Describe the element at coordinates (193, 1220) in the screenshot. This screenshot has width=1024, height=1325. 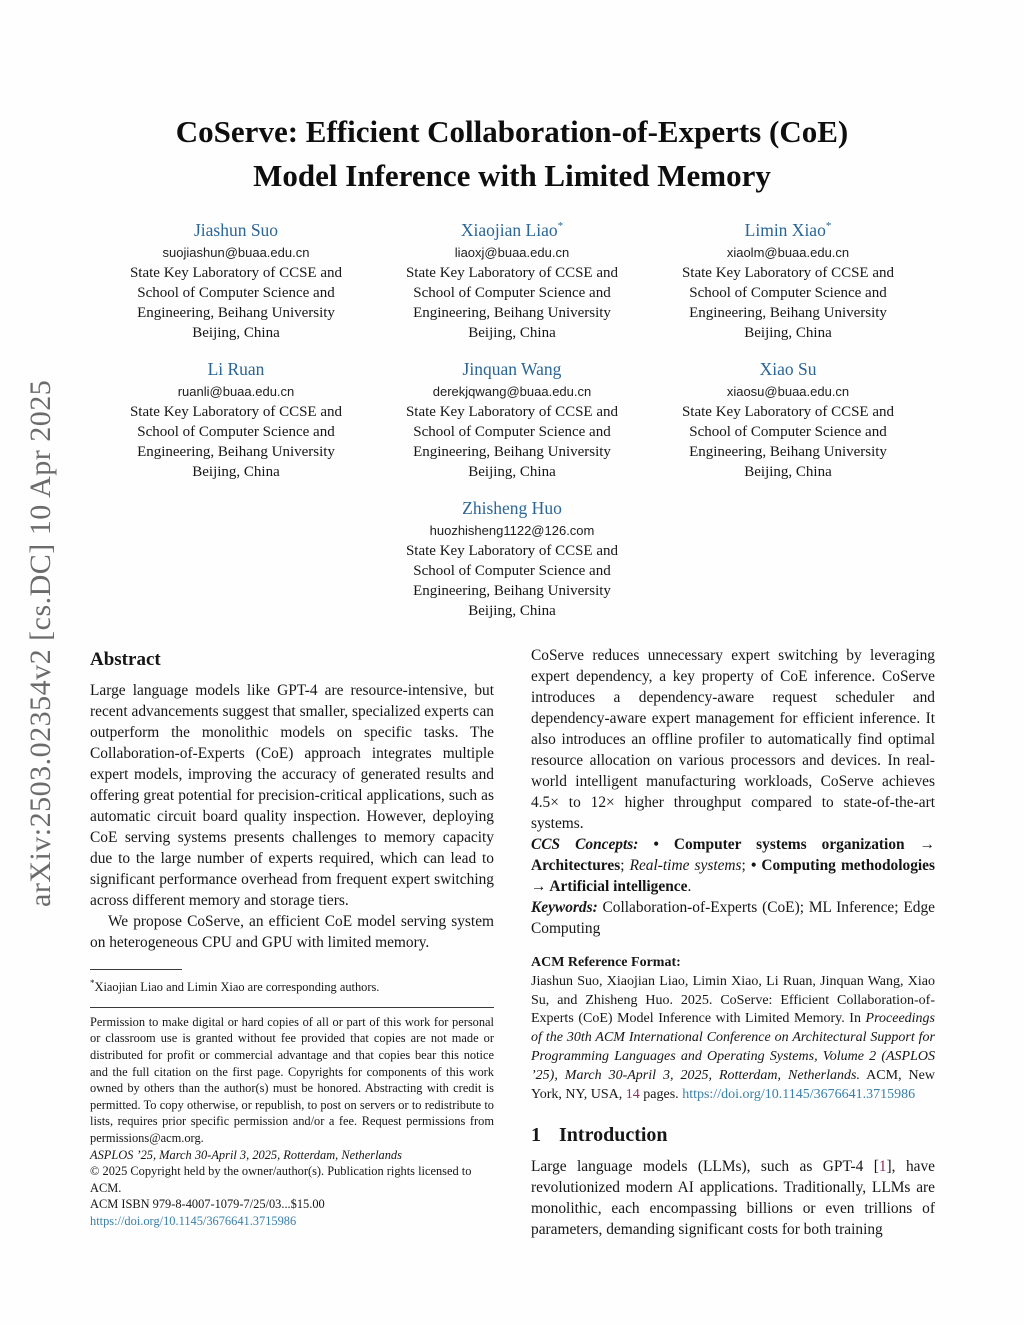
I see `doi-link: https://doi.org/10.1145/3676641.3715986` at that location.